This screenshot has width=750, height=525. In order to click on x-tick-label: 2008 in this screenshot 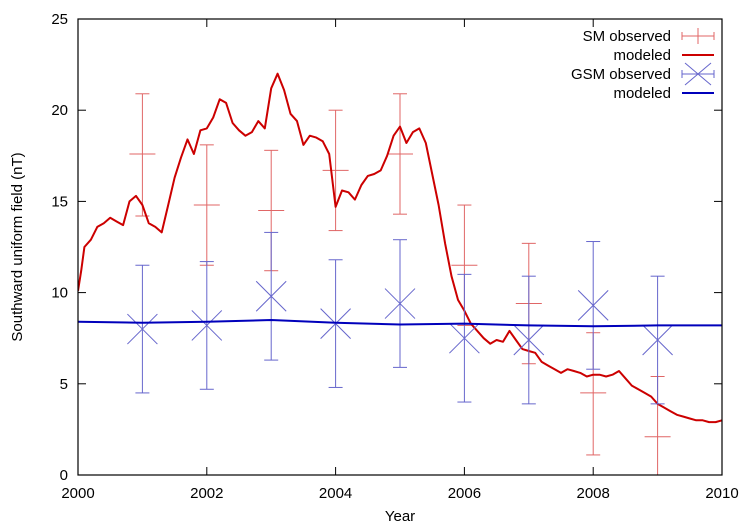, I will do `click(593, 493)`.